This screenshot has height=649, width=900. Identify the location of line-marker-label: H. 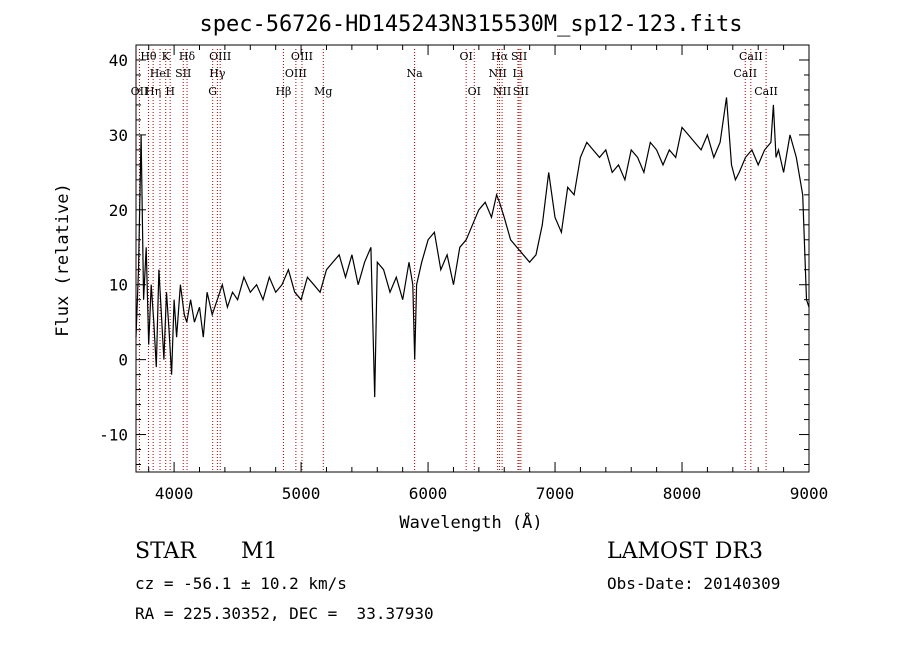
(170, 91).